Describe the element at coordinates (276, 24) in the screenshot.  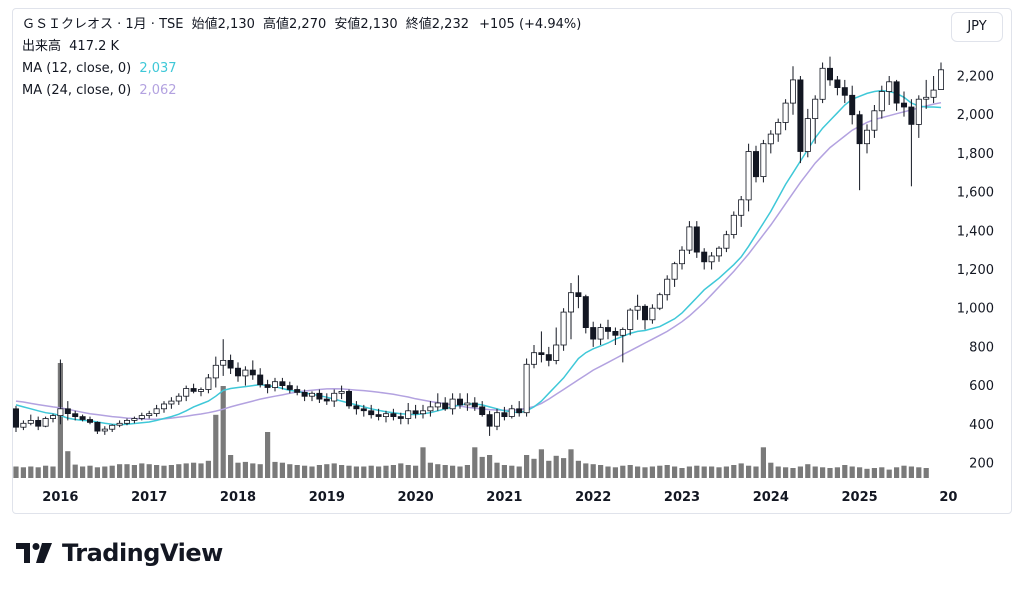
I see `high-label: 高値` at that location.